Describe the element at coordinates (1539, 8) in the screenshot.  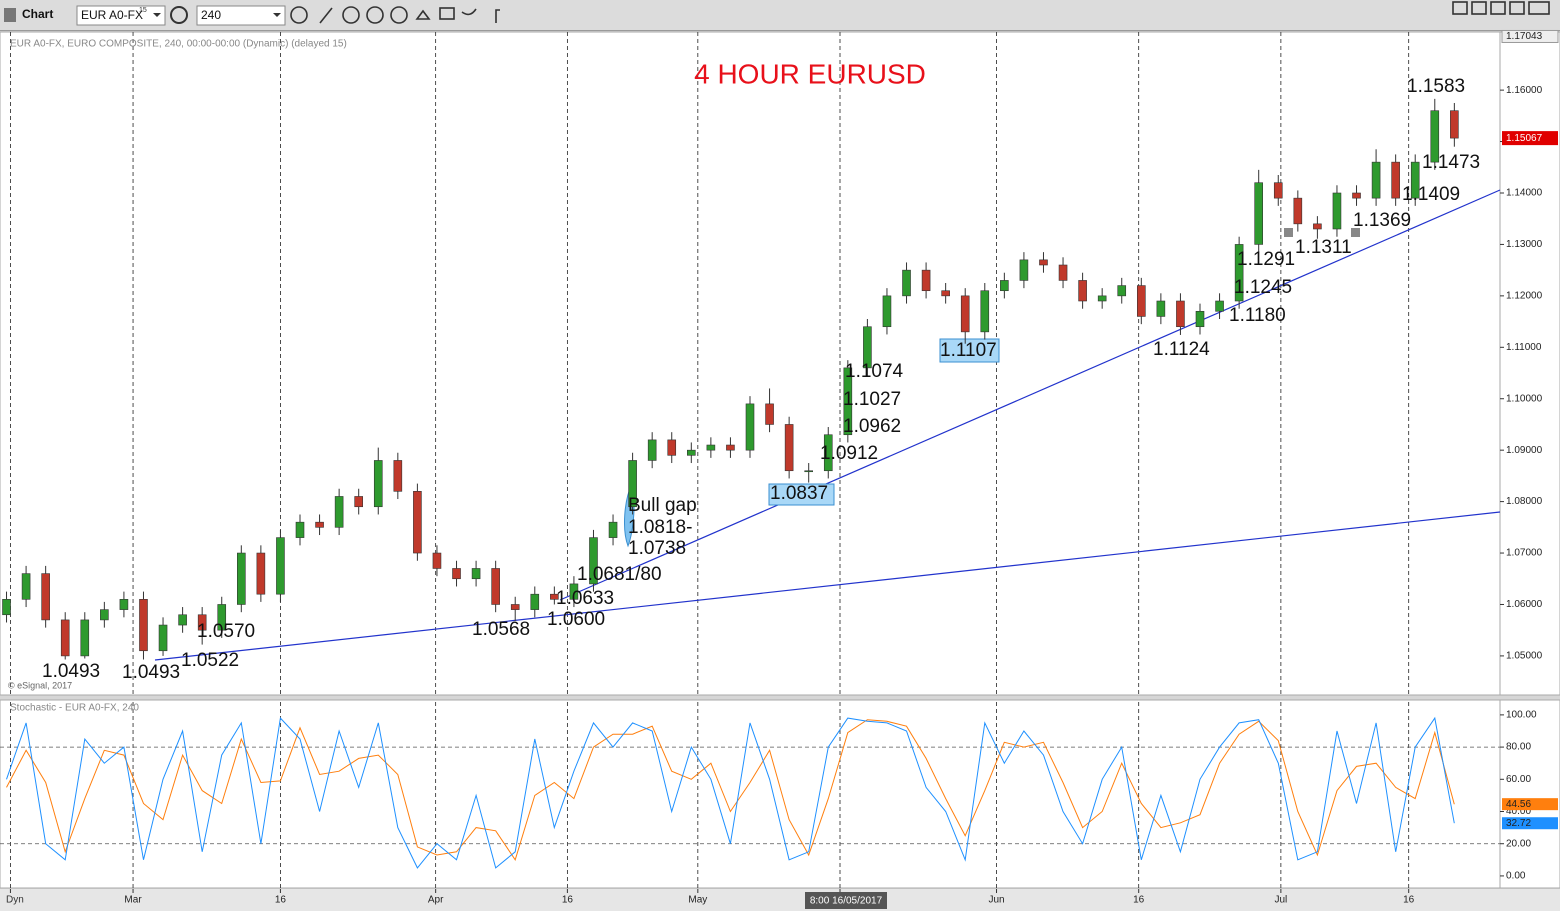
I see `close-button` at that location.